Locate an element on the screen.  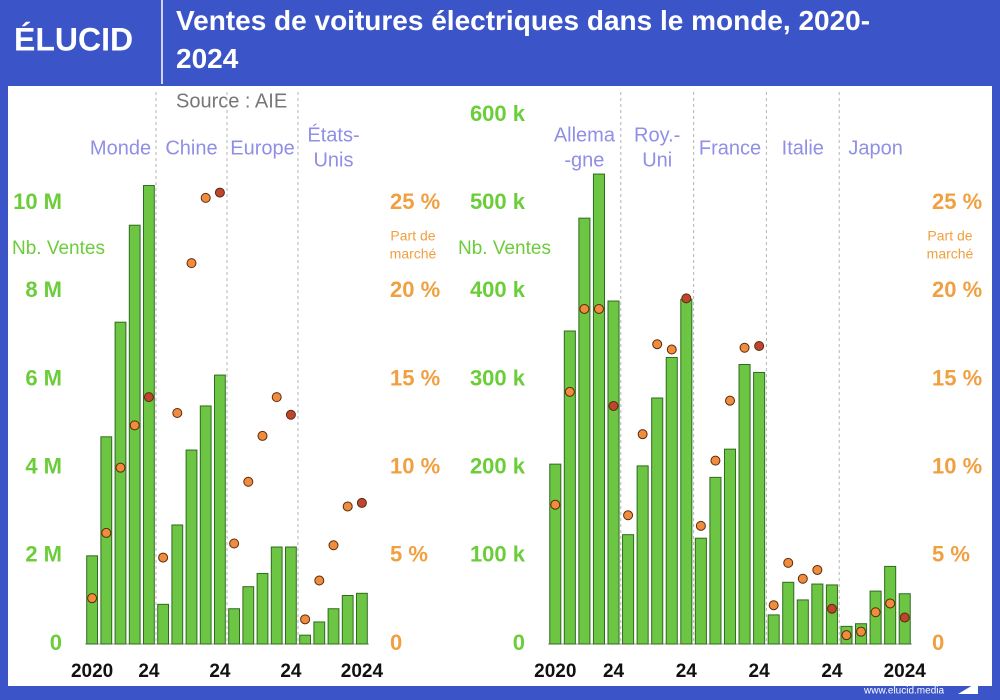
x-tick-label: 2020 is located at coordinates (92, 671).